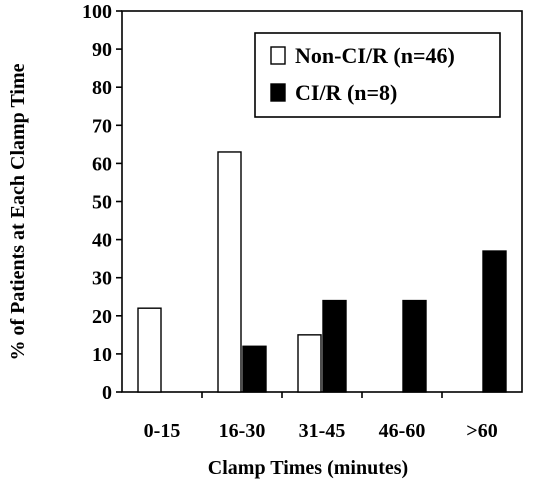 The height and width of the screenshot is (484, 533). I want to click on y-tick-label-0: 0, so click(107, 393).